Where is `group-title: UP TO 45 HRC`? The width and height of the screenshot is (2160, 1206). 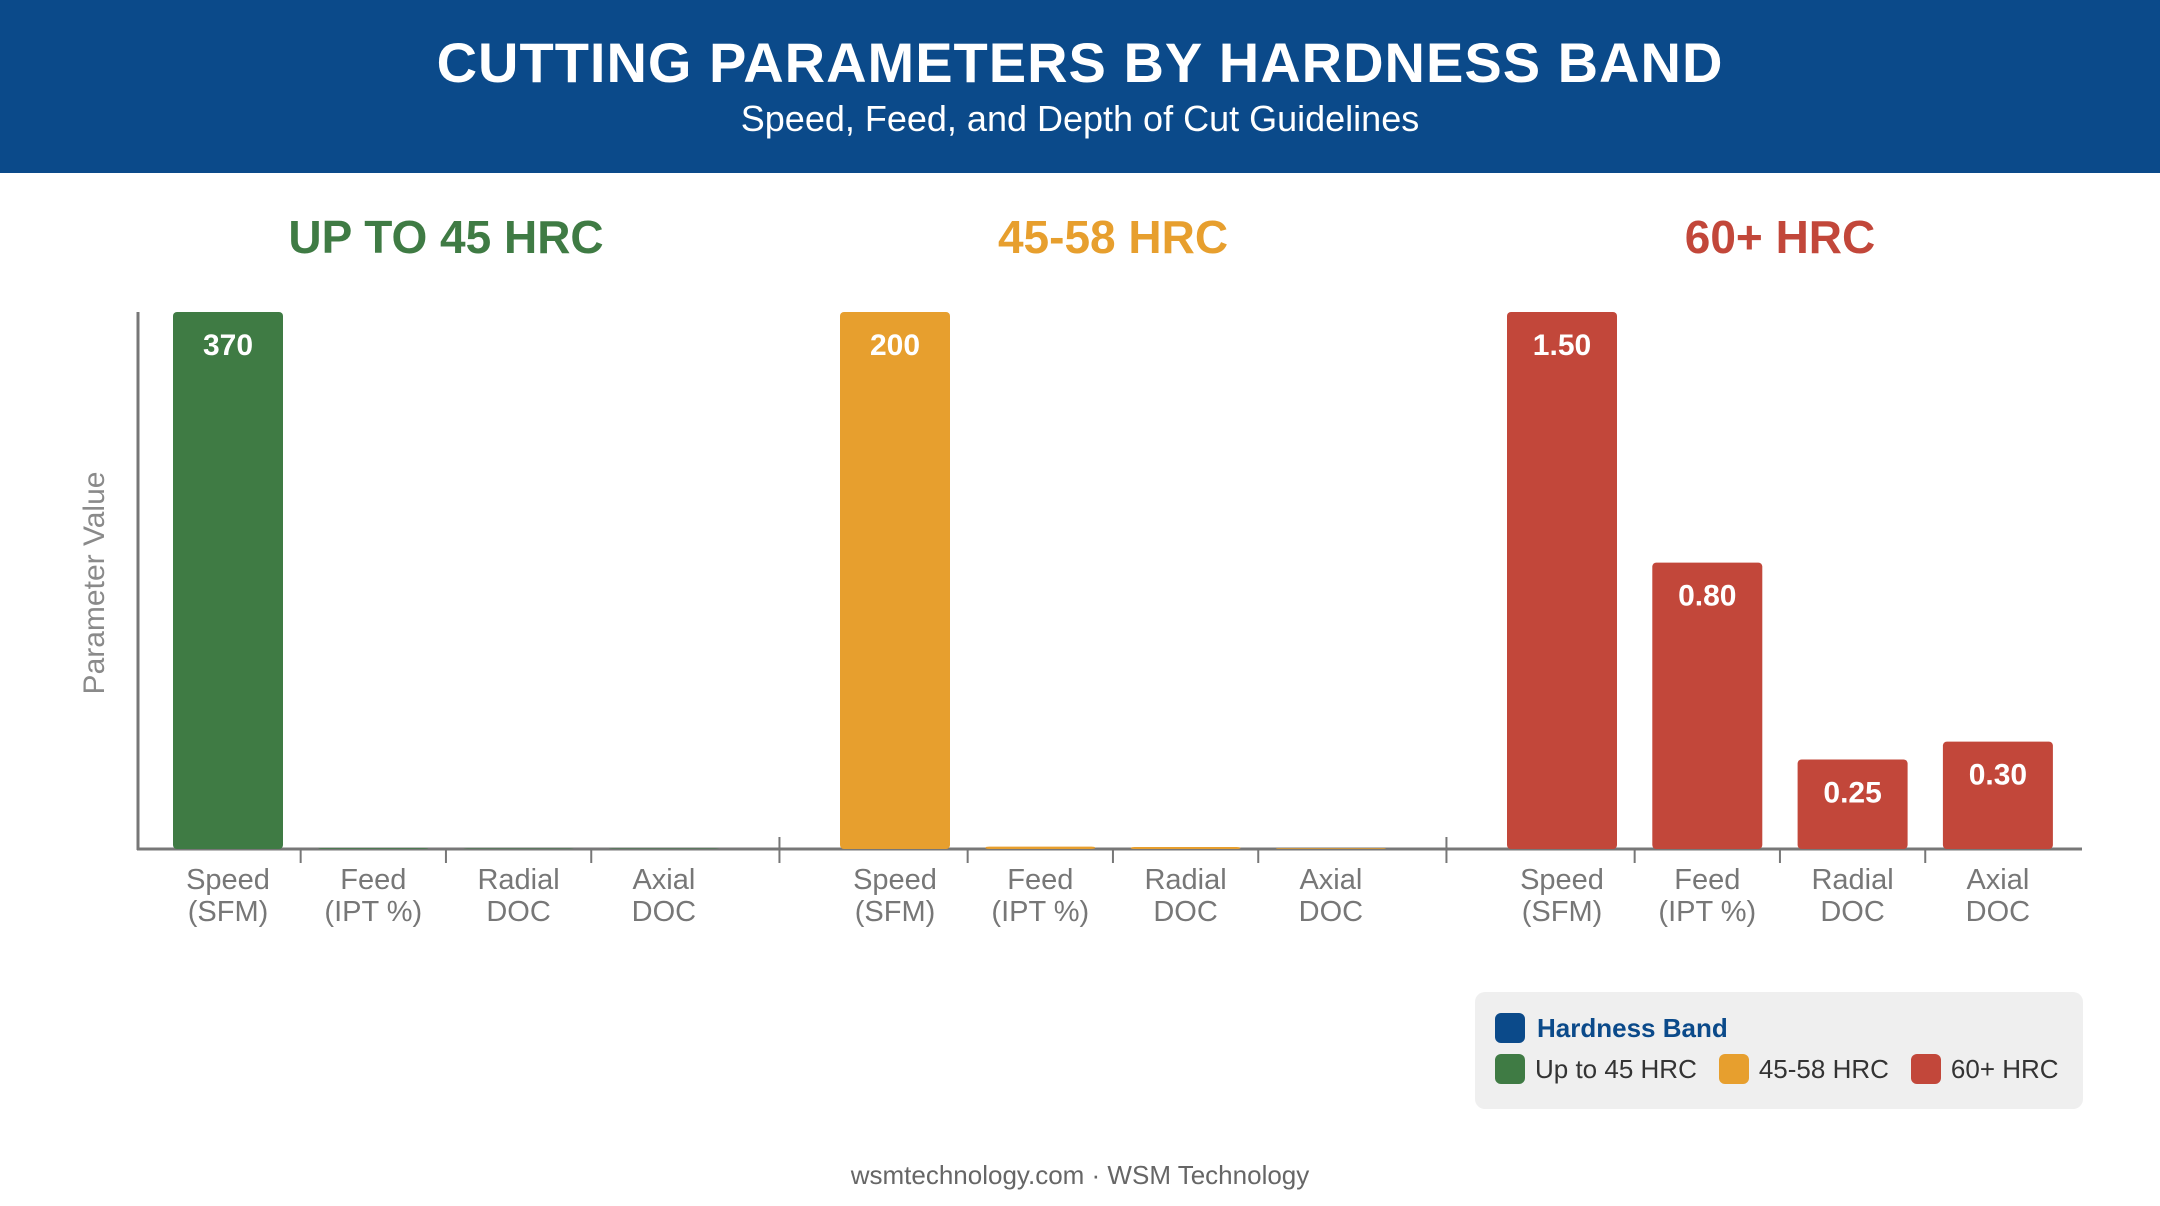 group-title: UP TO 45 HRC is located at coordinates (445, 237).